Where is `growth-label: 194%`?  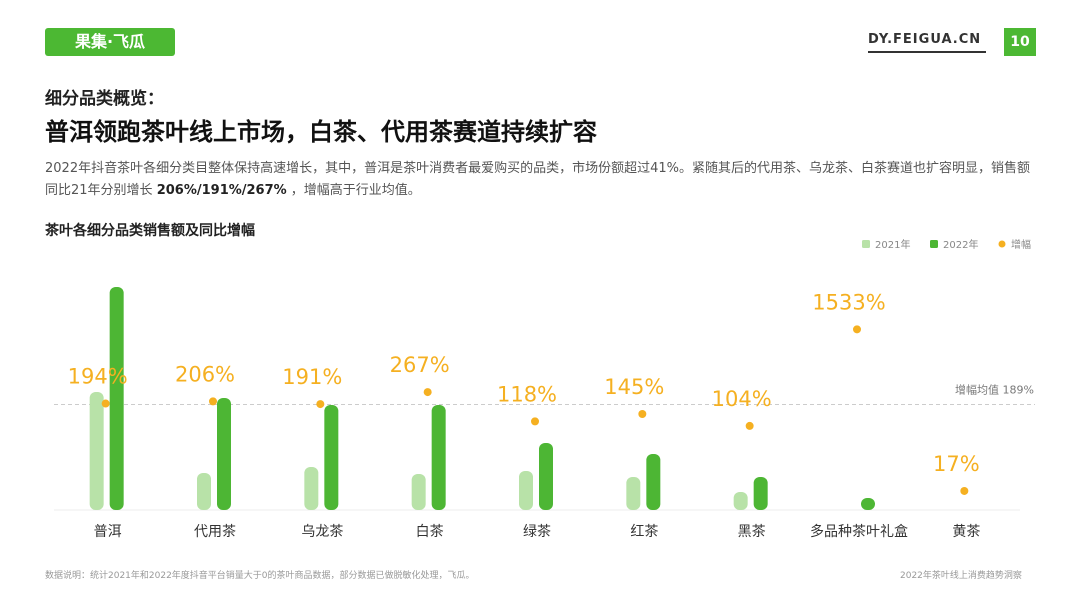 growth-label: 194% is located at coordinates (98, 377).